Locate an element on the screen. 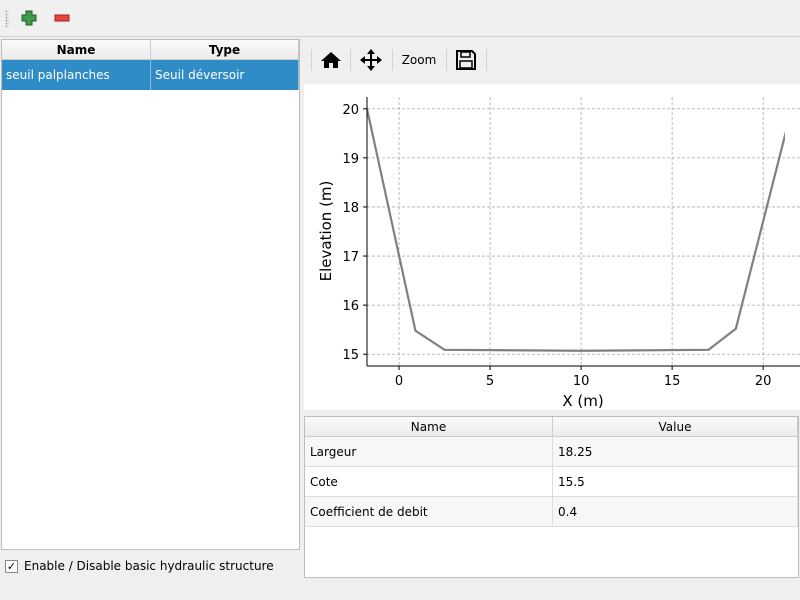 The height and width of the screenshot is (600, 800). cell-name: seuil palplanches is located at coordinates (76, 75).